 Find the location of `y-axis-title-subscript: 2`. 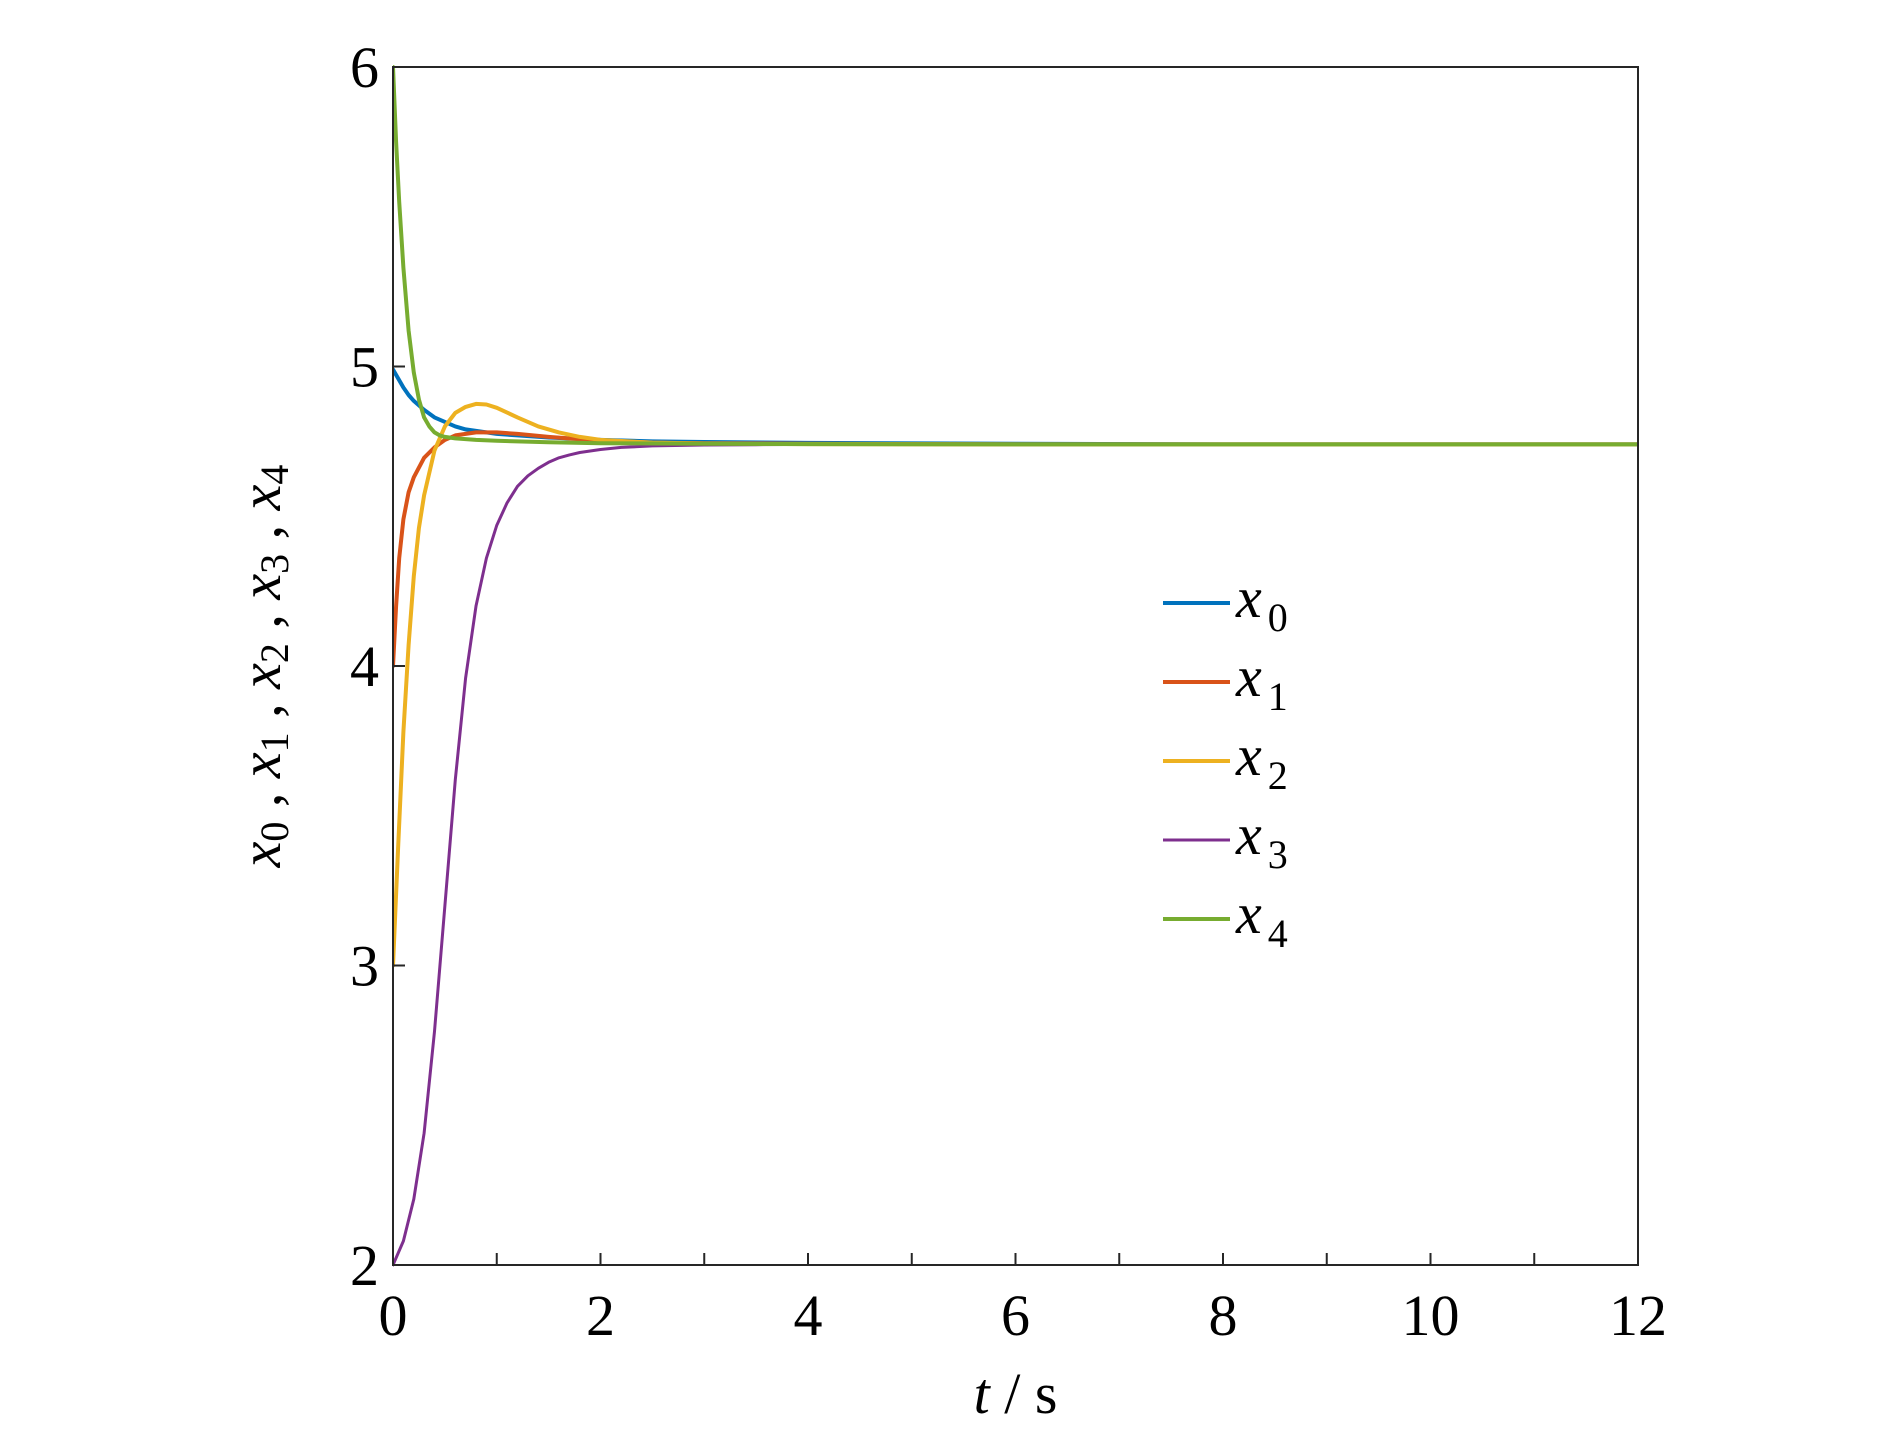

y-axis-title-subscript: 2 is located at coordinates (274, 653).